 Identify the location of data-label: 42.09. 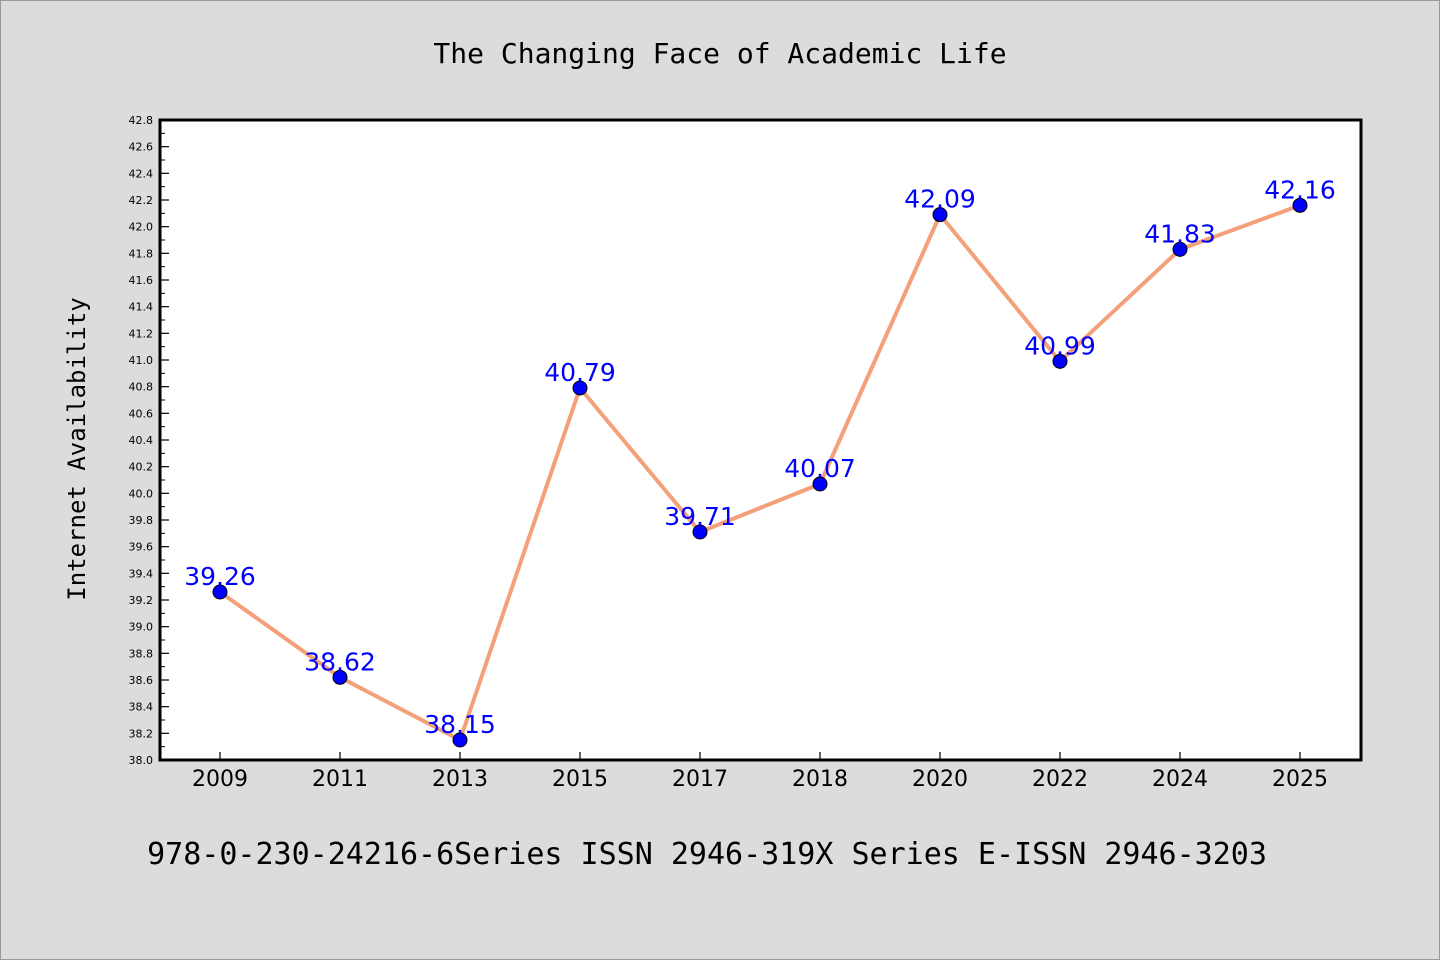
(940, 199).